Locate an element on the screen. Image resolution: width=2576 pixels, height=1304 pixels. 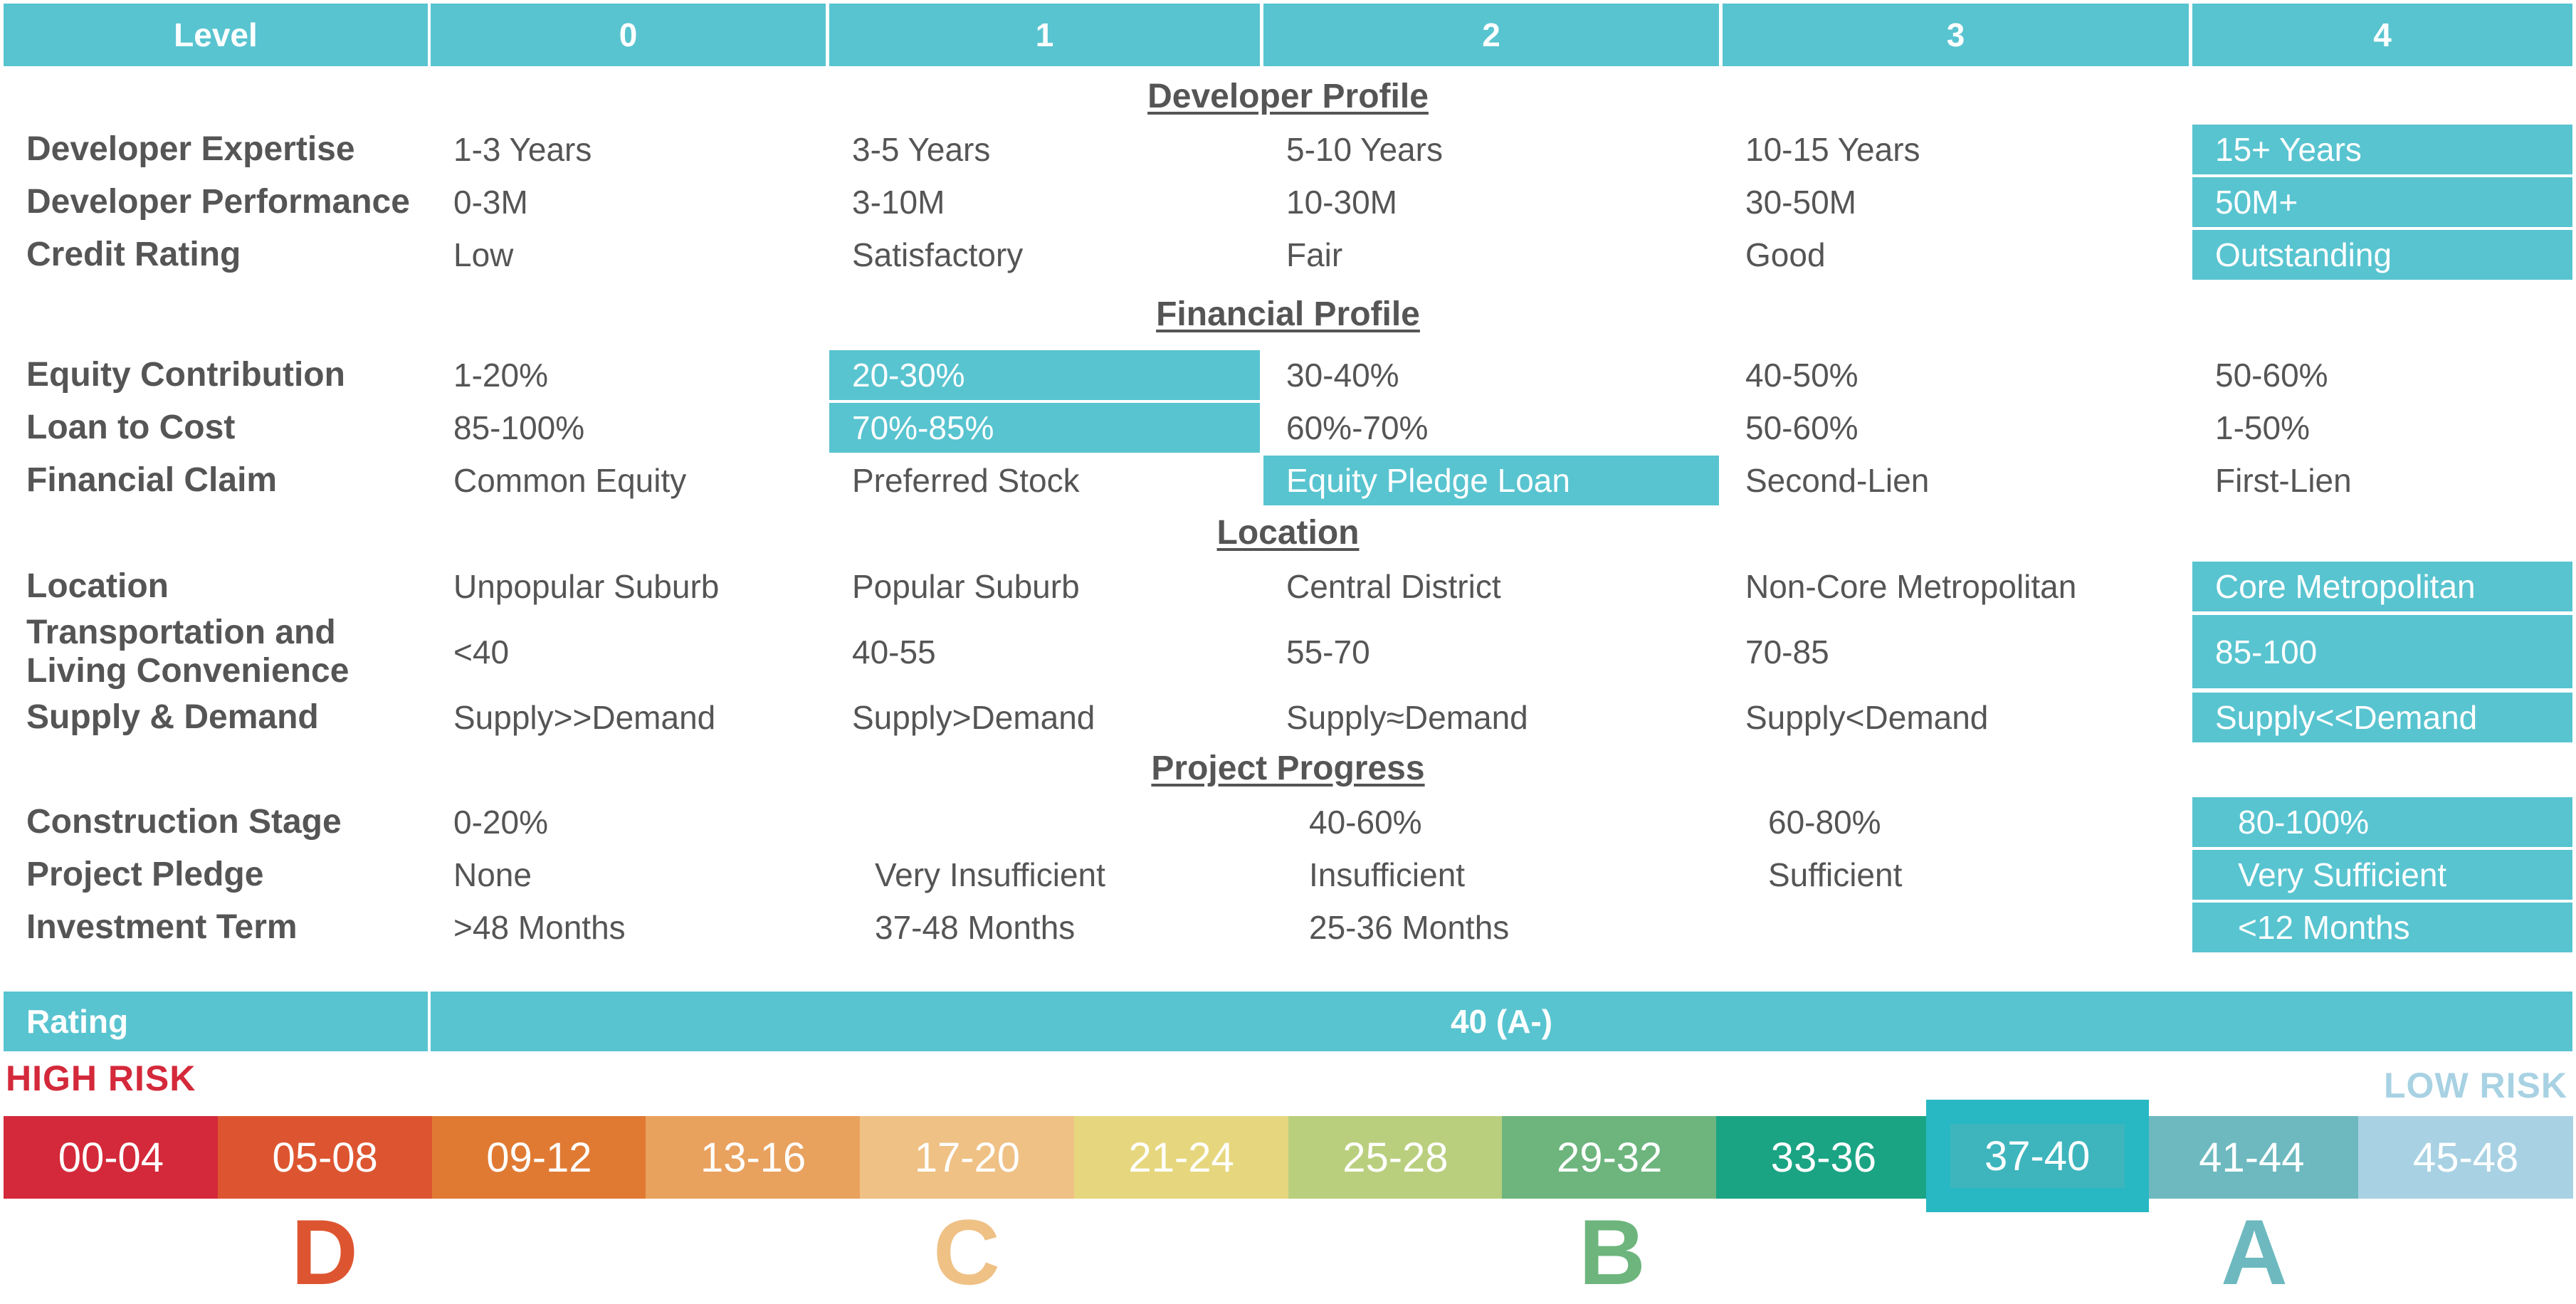
table-cell: 5-10 Years is located at coordinates (1364, 149).